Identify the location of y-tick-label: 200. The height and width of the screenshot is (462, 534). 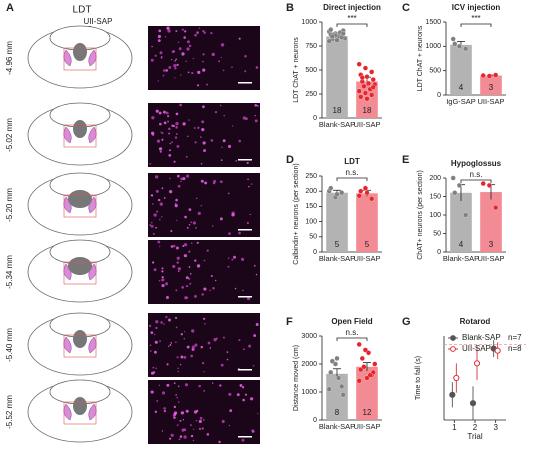
(311, 191).